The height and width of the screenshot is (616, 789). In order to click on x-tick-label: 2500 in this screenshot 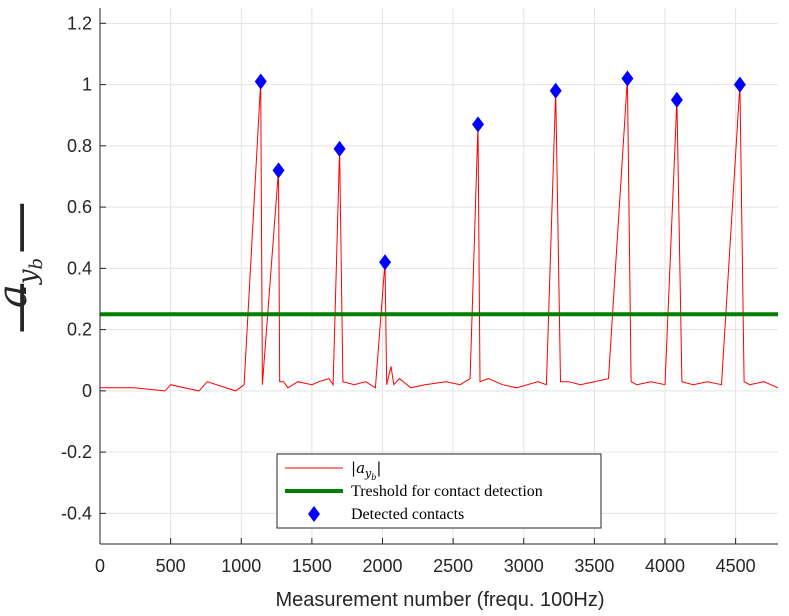, I will do `click(453, 566)`.